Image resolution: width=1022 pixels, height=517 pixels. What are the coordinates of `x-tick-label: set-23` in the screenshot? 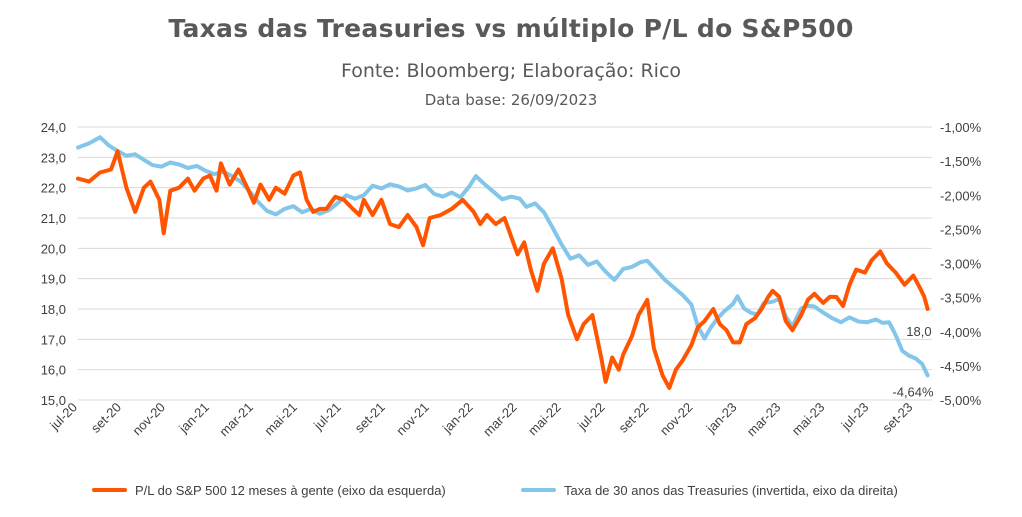 It's located at (897, 418).